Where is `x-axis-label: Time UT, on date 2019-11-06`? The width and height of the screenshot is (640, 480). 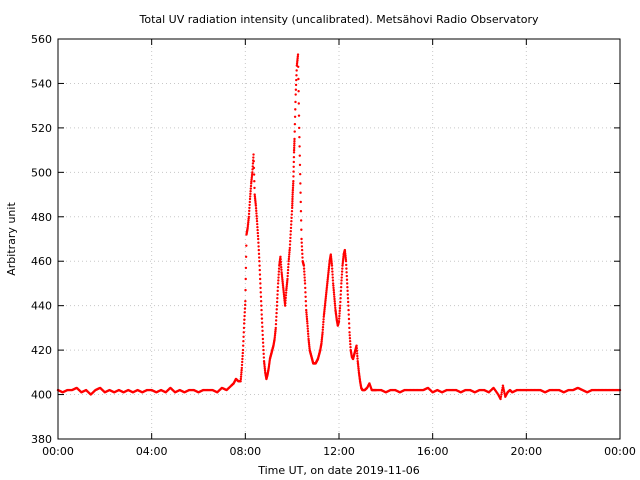
x-axis-label: Time UT, on date 2019-11-06 is located at coordinates (338, 470).